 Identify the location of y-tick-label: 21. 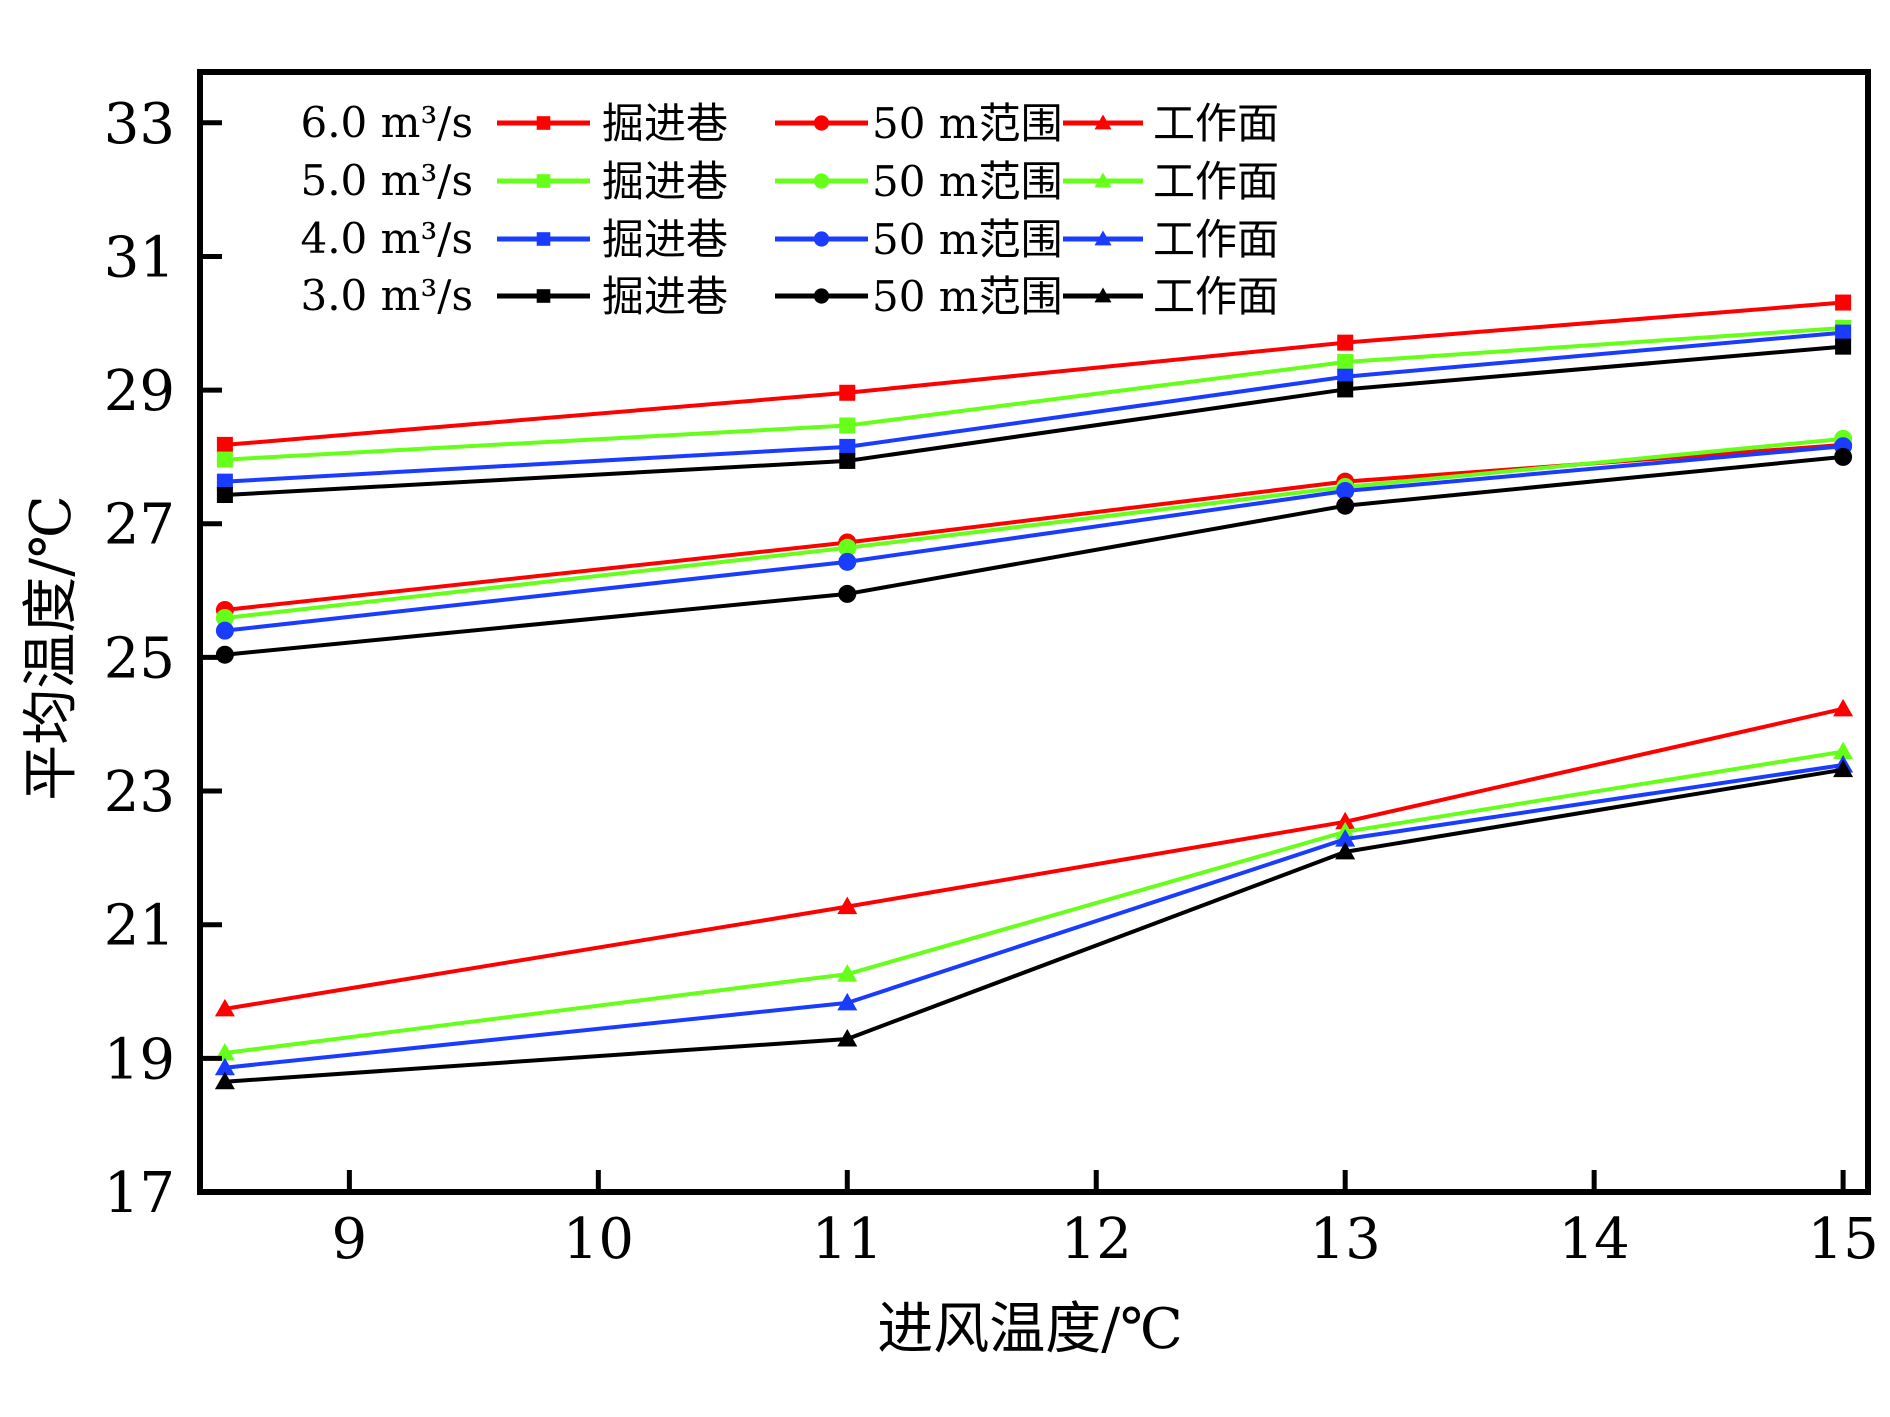
(139, 926).